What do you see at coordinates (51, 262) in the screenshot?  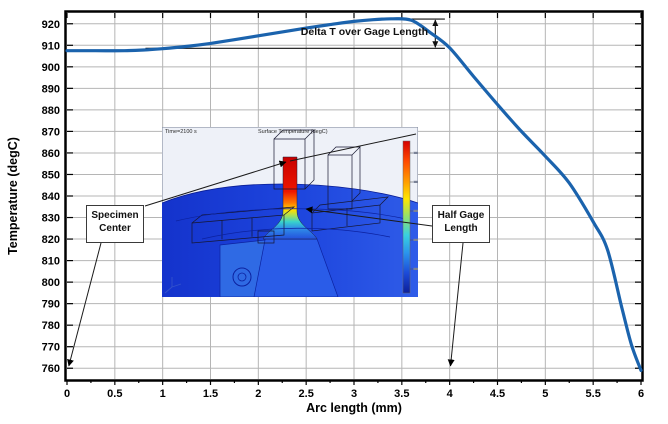 I see `svg-text: 810` at bounding box center [51, 262].